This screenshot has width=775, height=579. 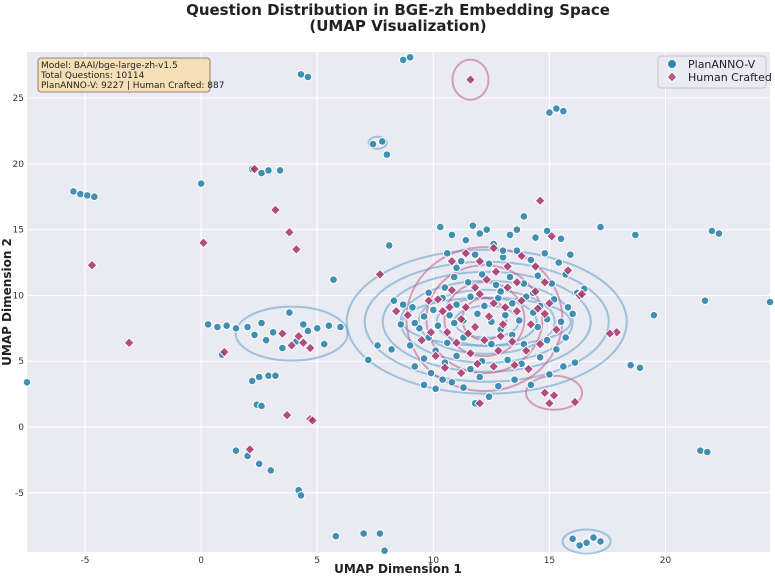 I want to click on x-tick-label: -5, so click(x=85, y=561).